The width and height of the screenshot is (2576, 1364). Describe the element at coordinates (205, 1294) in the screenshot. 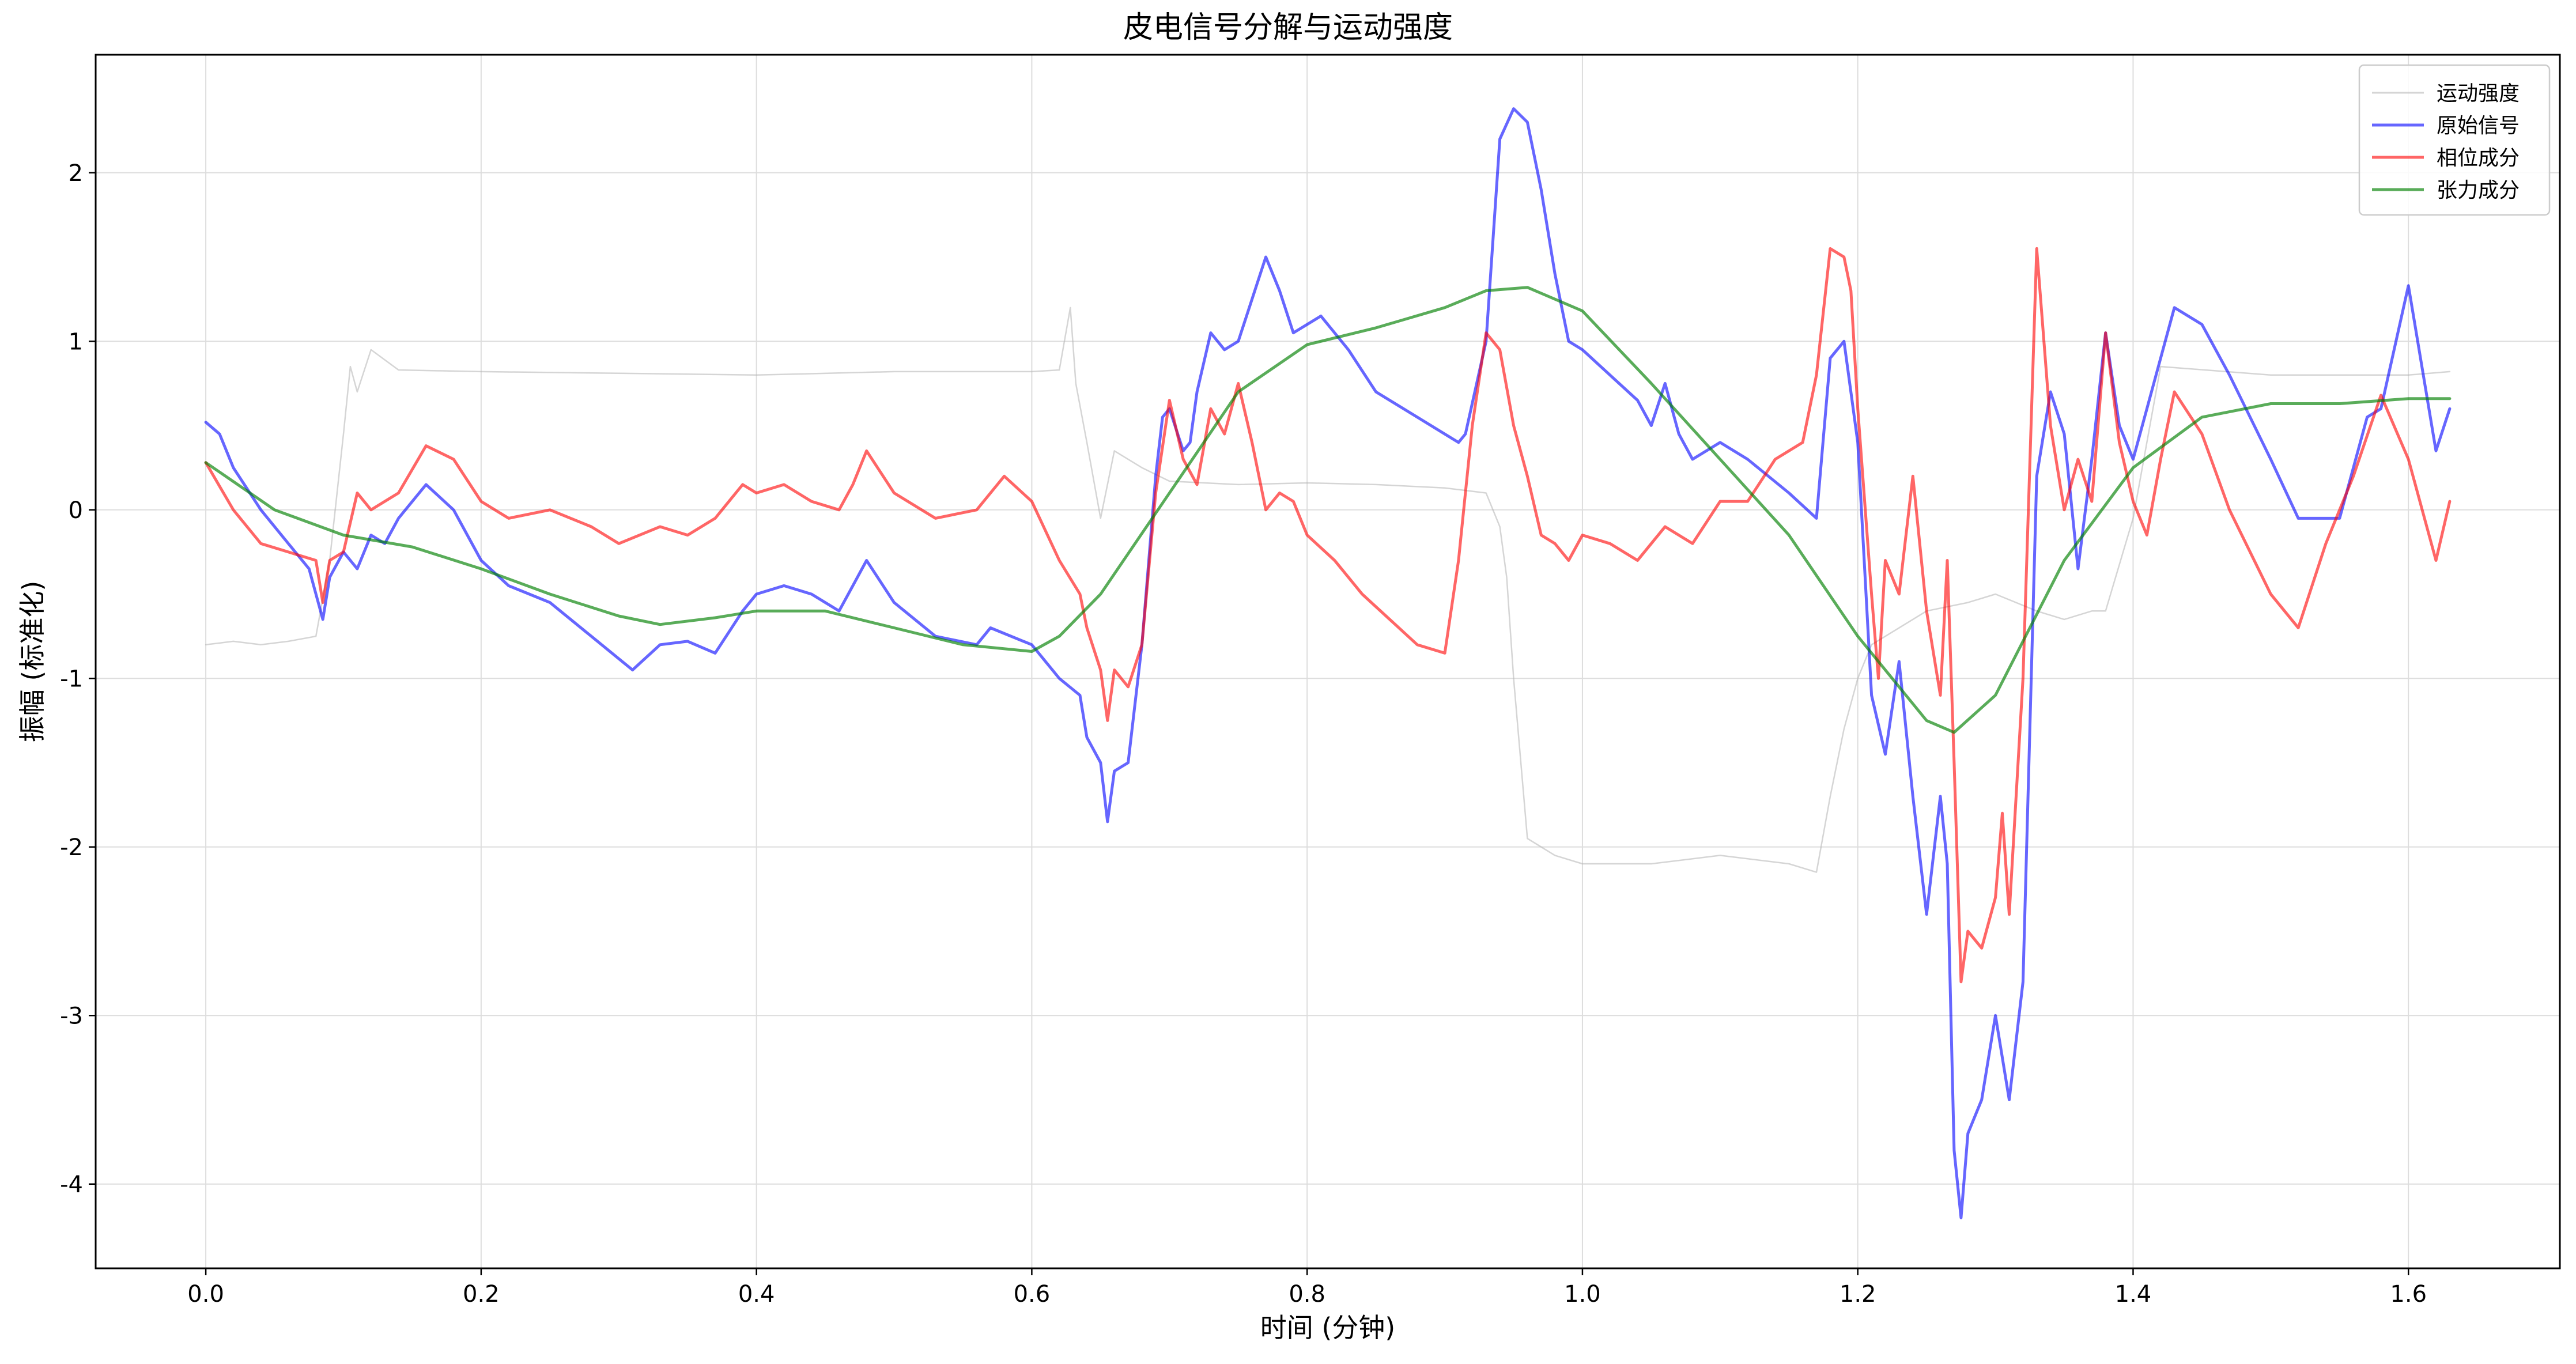

I see `x-tick-label: 0.0` at that location.